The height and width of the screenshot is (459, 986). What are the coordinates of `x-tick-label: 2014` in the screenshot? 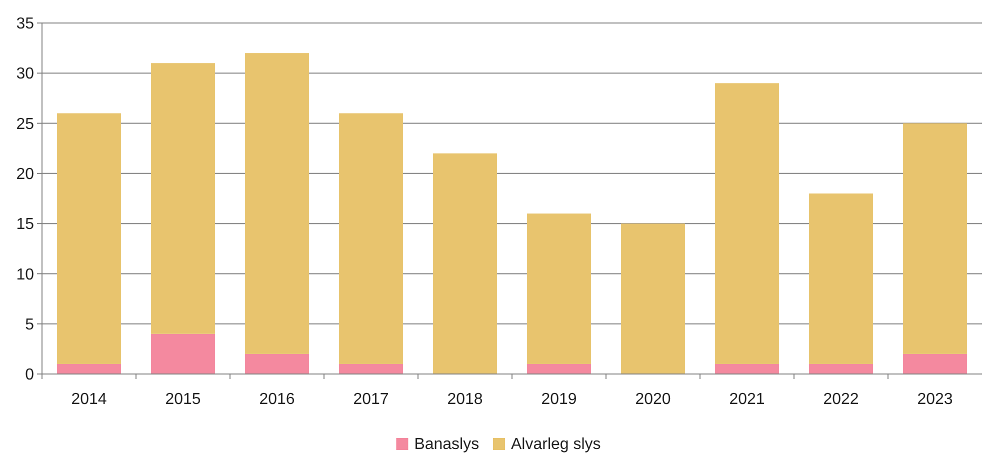 It's located at (89, 399).